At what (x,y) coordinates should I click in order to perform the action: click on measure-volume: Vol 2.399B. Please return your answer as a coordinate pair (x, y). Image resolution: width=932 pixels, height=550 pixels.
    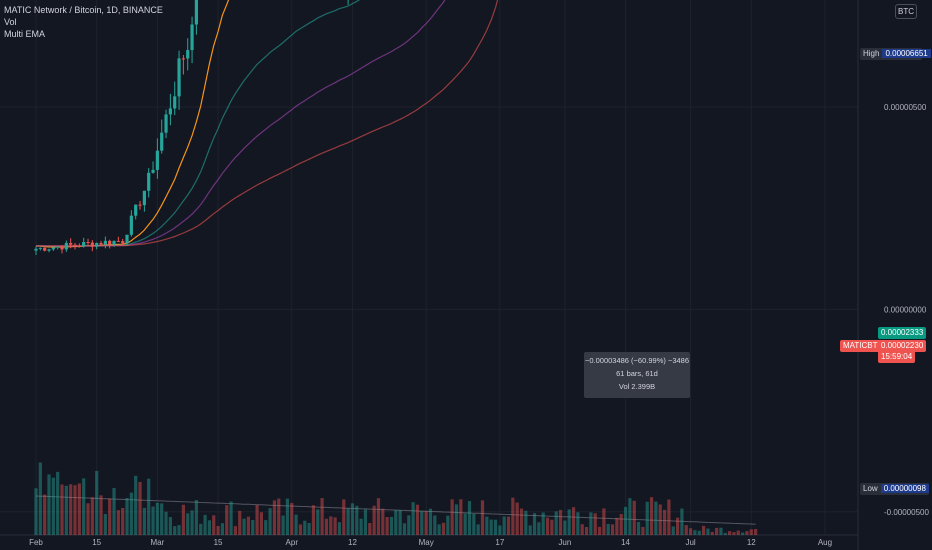
    Looking at the image, I should click on (637, 386).